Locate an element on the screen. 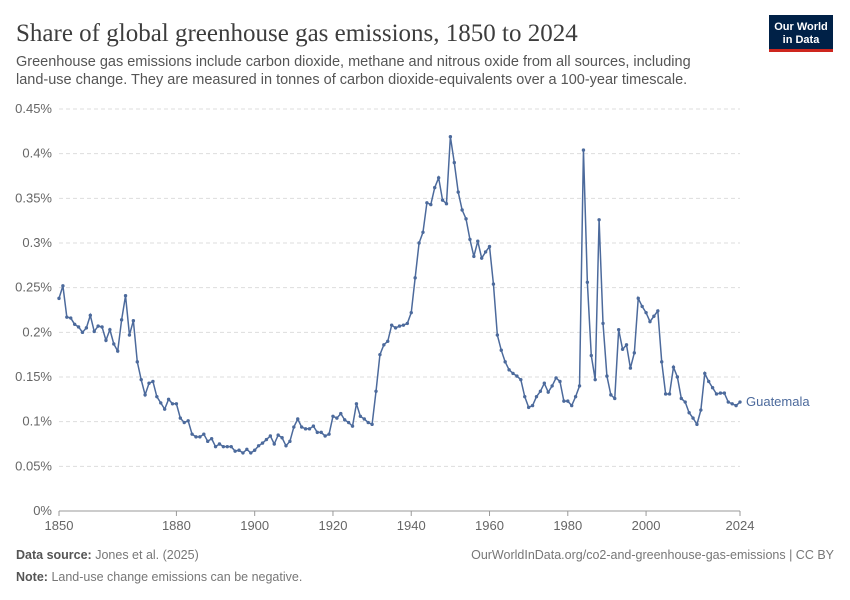 The width and height of the screenshot is (850, 600). x-tick-label: 1880 is located at coordinates (176, 525).